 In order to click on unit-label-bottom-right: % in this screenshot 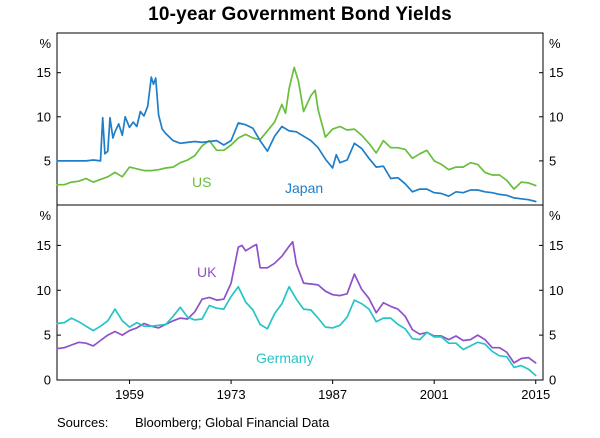, I will do `click(555, 215)`.